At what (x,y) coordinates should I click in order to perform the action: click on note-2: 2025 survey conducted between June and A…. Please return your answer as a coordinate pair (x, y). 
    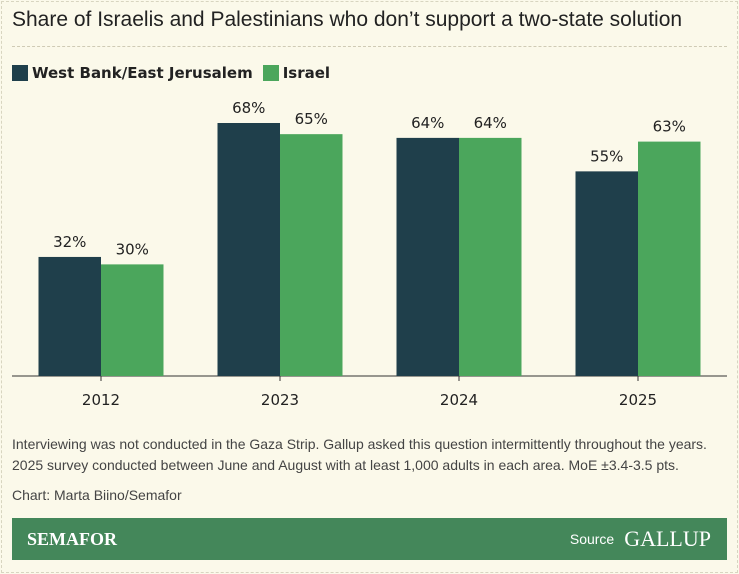
    Looking at the image, I should click on (345, 465).